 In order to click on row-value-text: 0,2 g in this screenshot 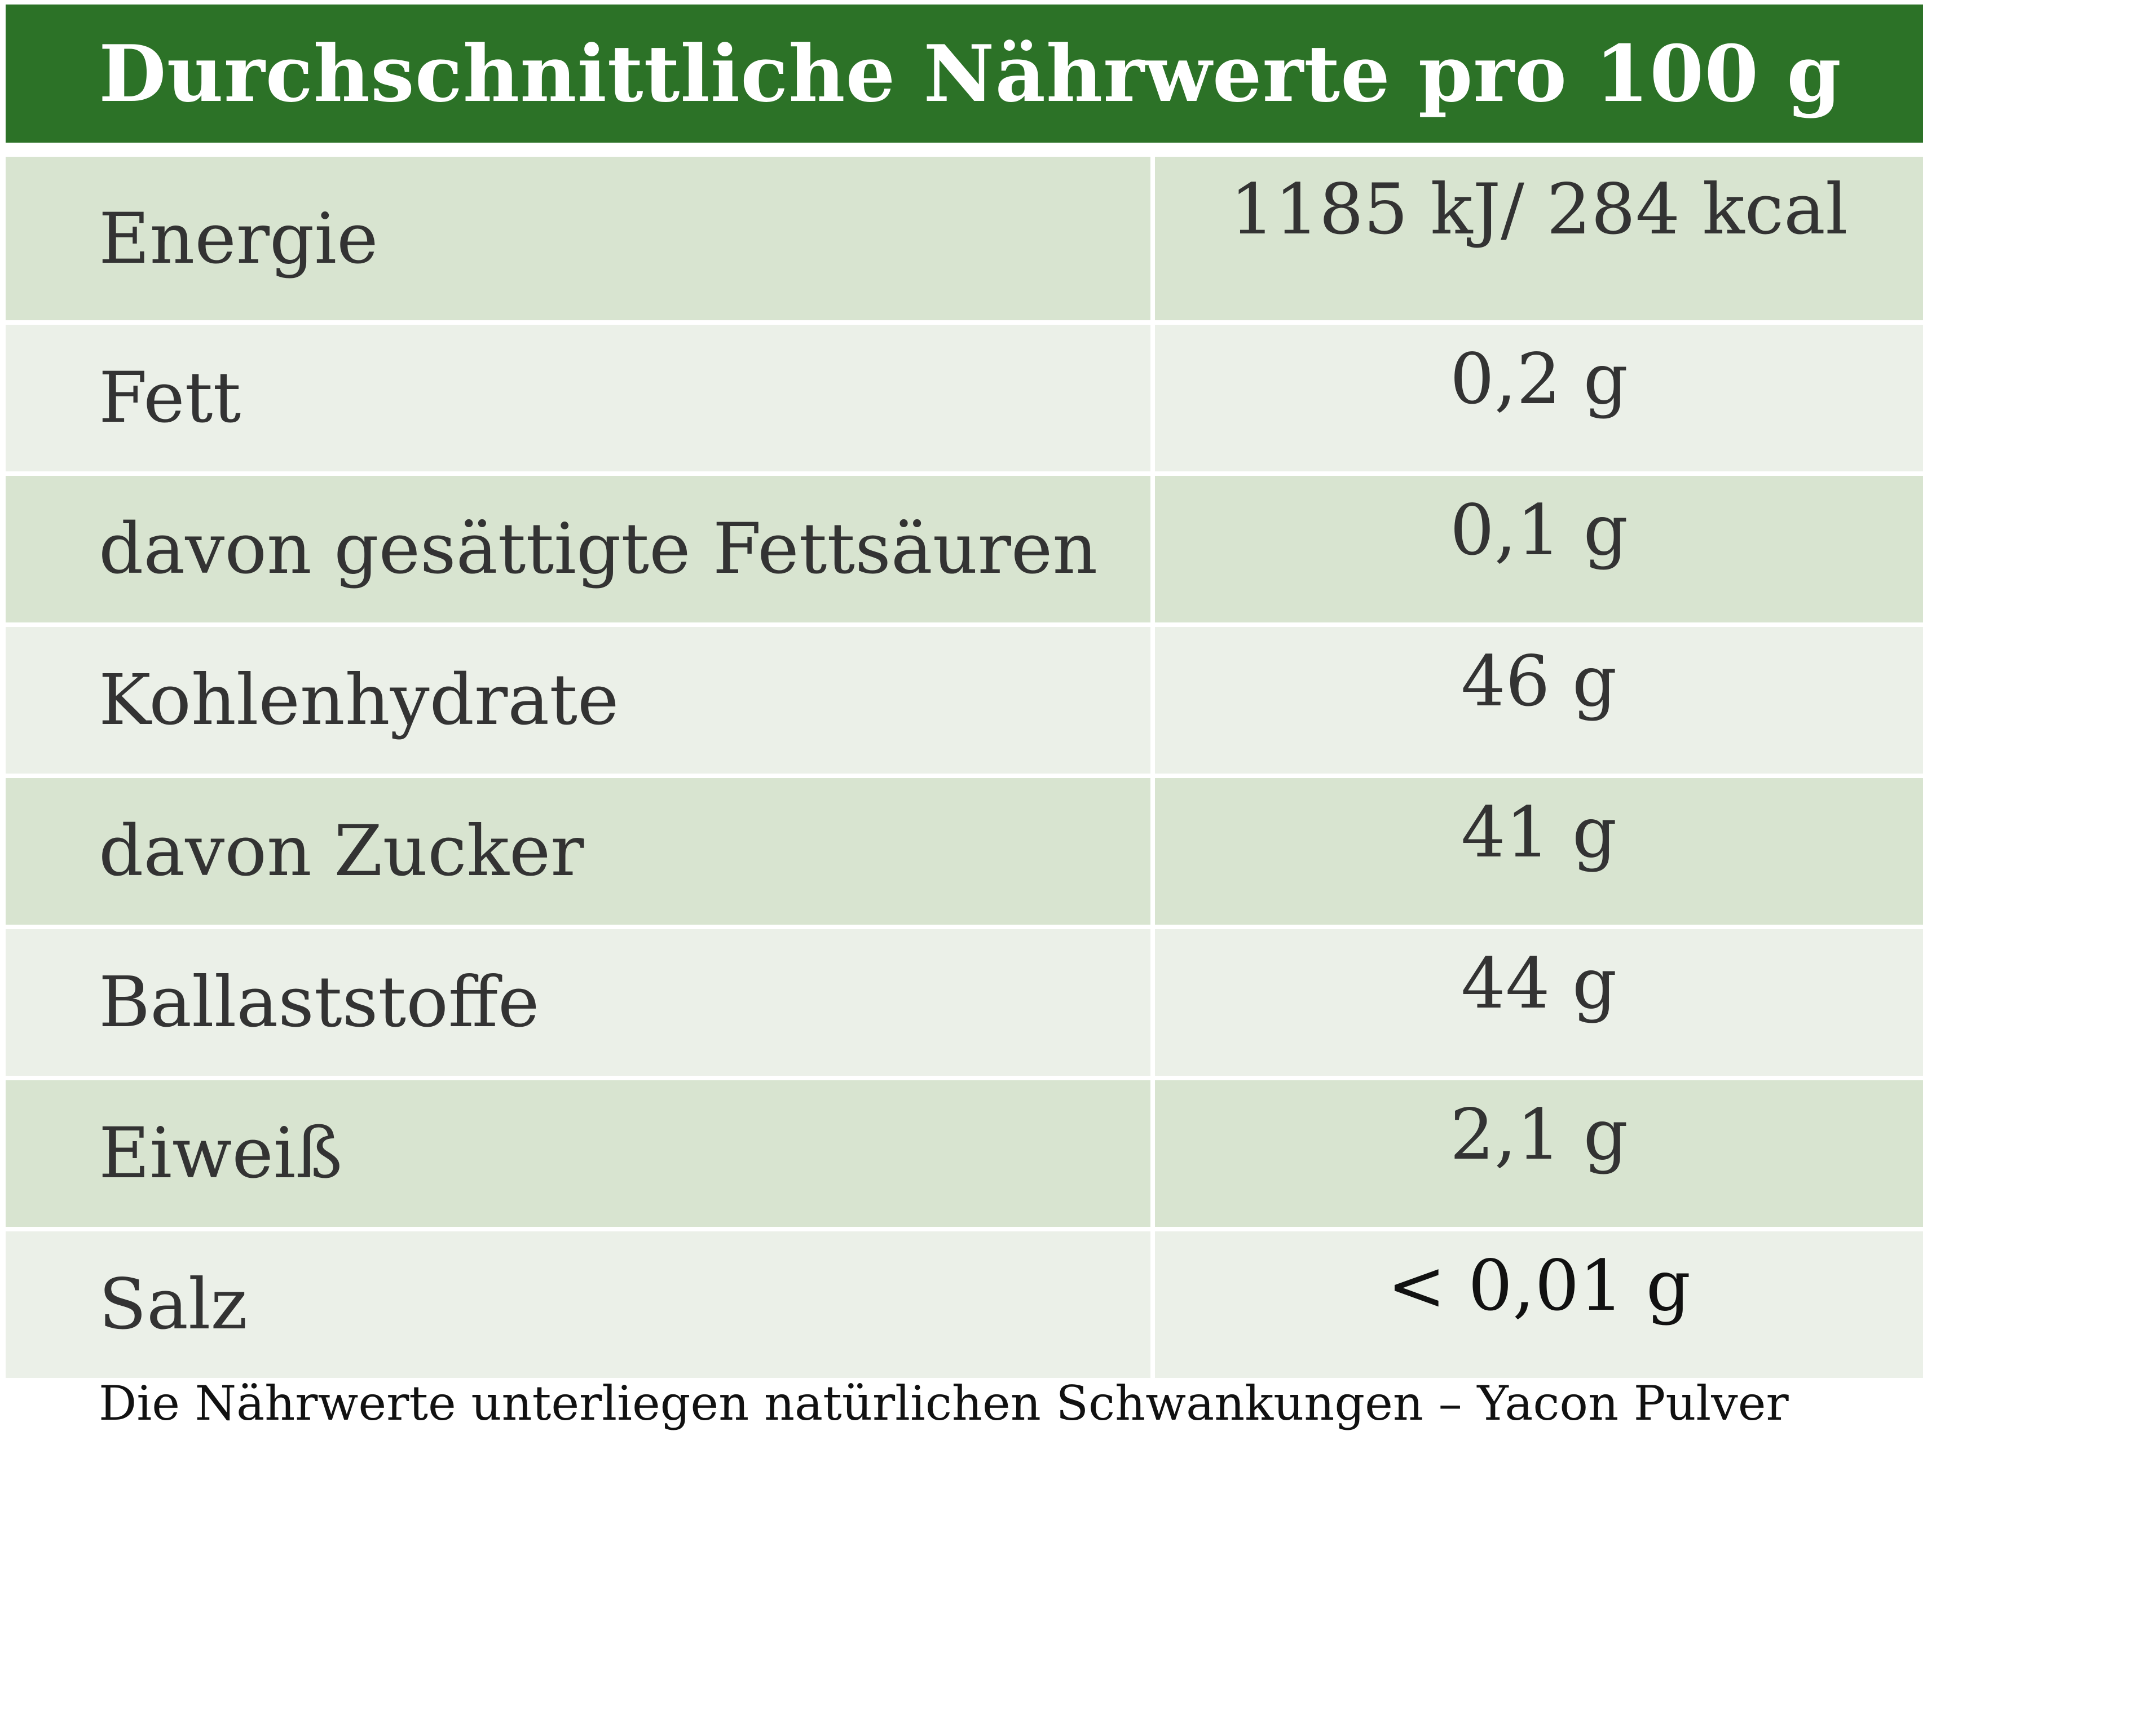, I will do `click(1539, 379)`.